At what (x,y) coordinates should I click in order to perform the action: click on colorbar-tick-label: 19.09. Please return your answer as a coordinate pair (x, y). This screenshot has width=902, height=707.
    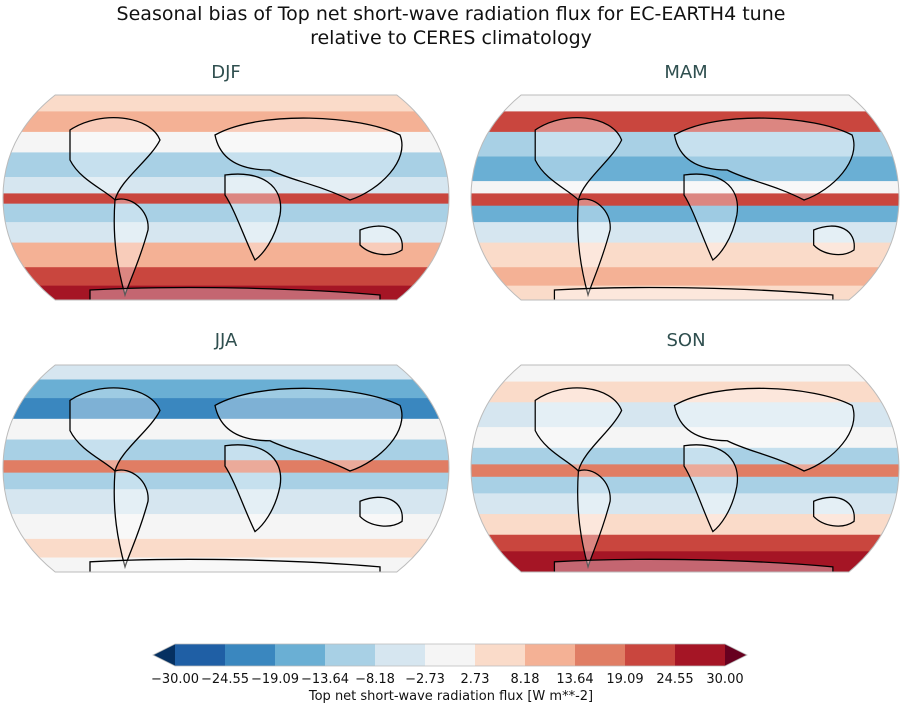
    Looking at the image, I should click on (625, 679).